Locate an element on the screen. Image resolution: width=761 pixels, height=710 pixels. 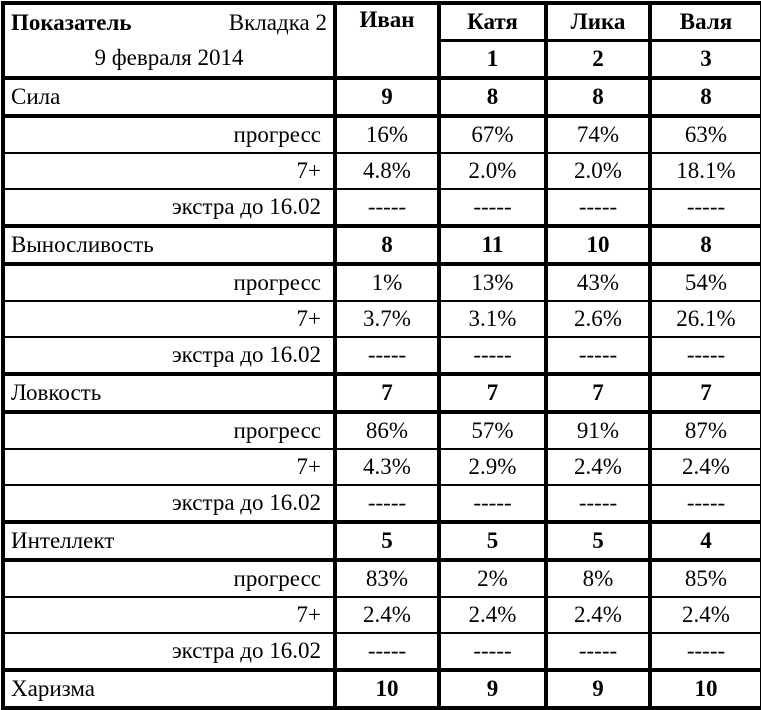
column-number: 1 is located at coordinates (492, 59).